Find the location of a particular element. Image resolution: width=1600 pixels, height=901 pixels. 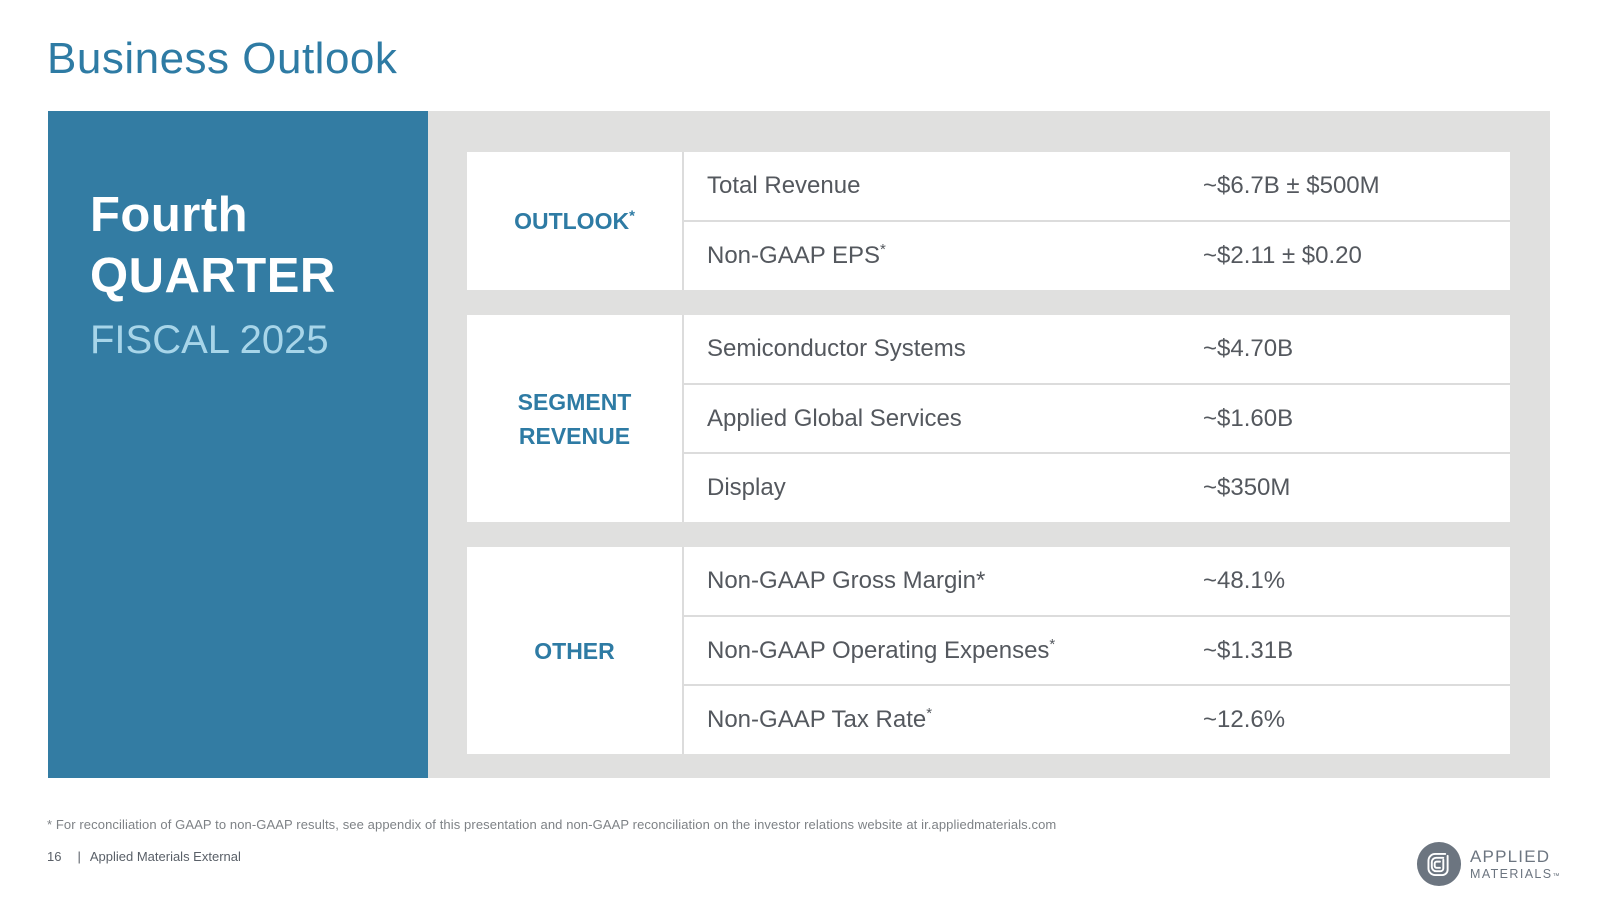

segment-revenue-section-label: SEGMENT REVENUE is located at coordinates (575, 418).